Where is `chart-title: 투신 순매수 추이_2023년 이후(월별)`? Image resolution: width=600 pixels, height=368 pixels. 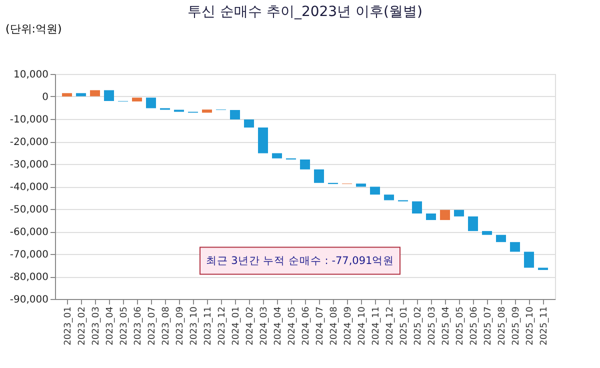 chart-title: 투신 순매수 추이_2023년 이후(월별) is located at coordinates (305, 12).